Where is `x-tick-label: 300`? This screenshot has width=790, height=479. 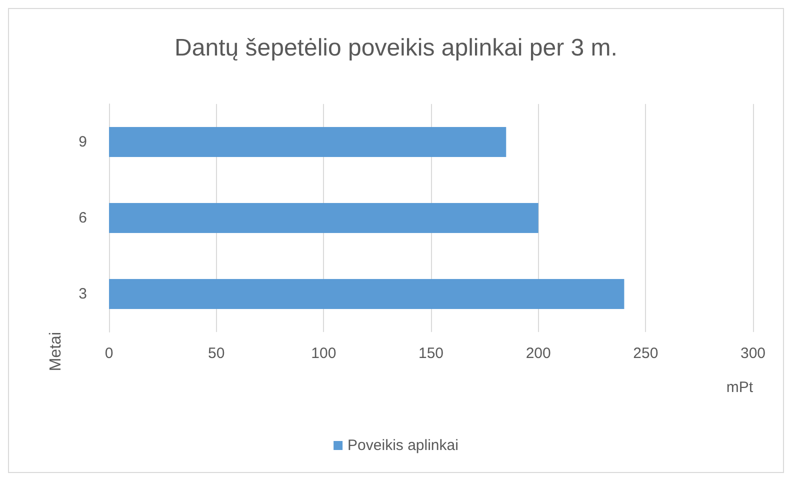 x-tick-label: 300 is located at coordinates (753, 353).